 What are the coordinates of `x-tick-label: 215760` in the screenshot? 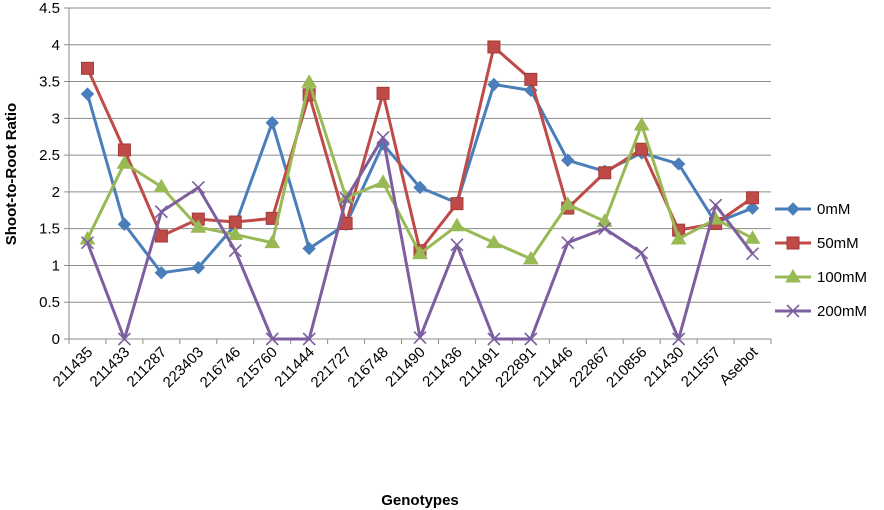 It's located at (257, 367).